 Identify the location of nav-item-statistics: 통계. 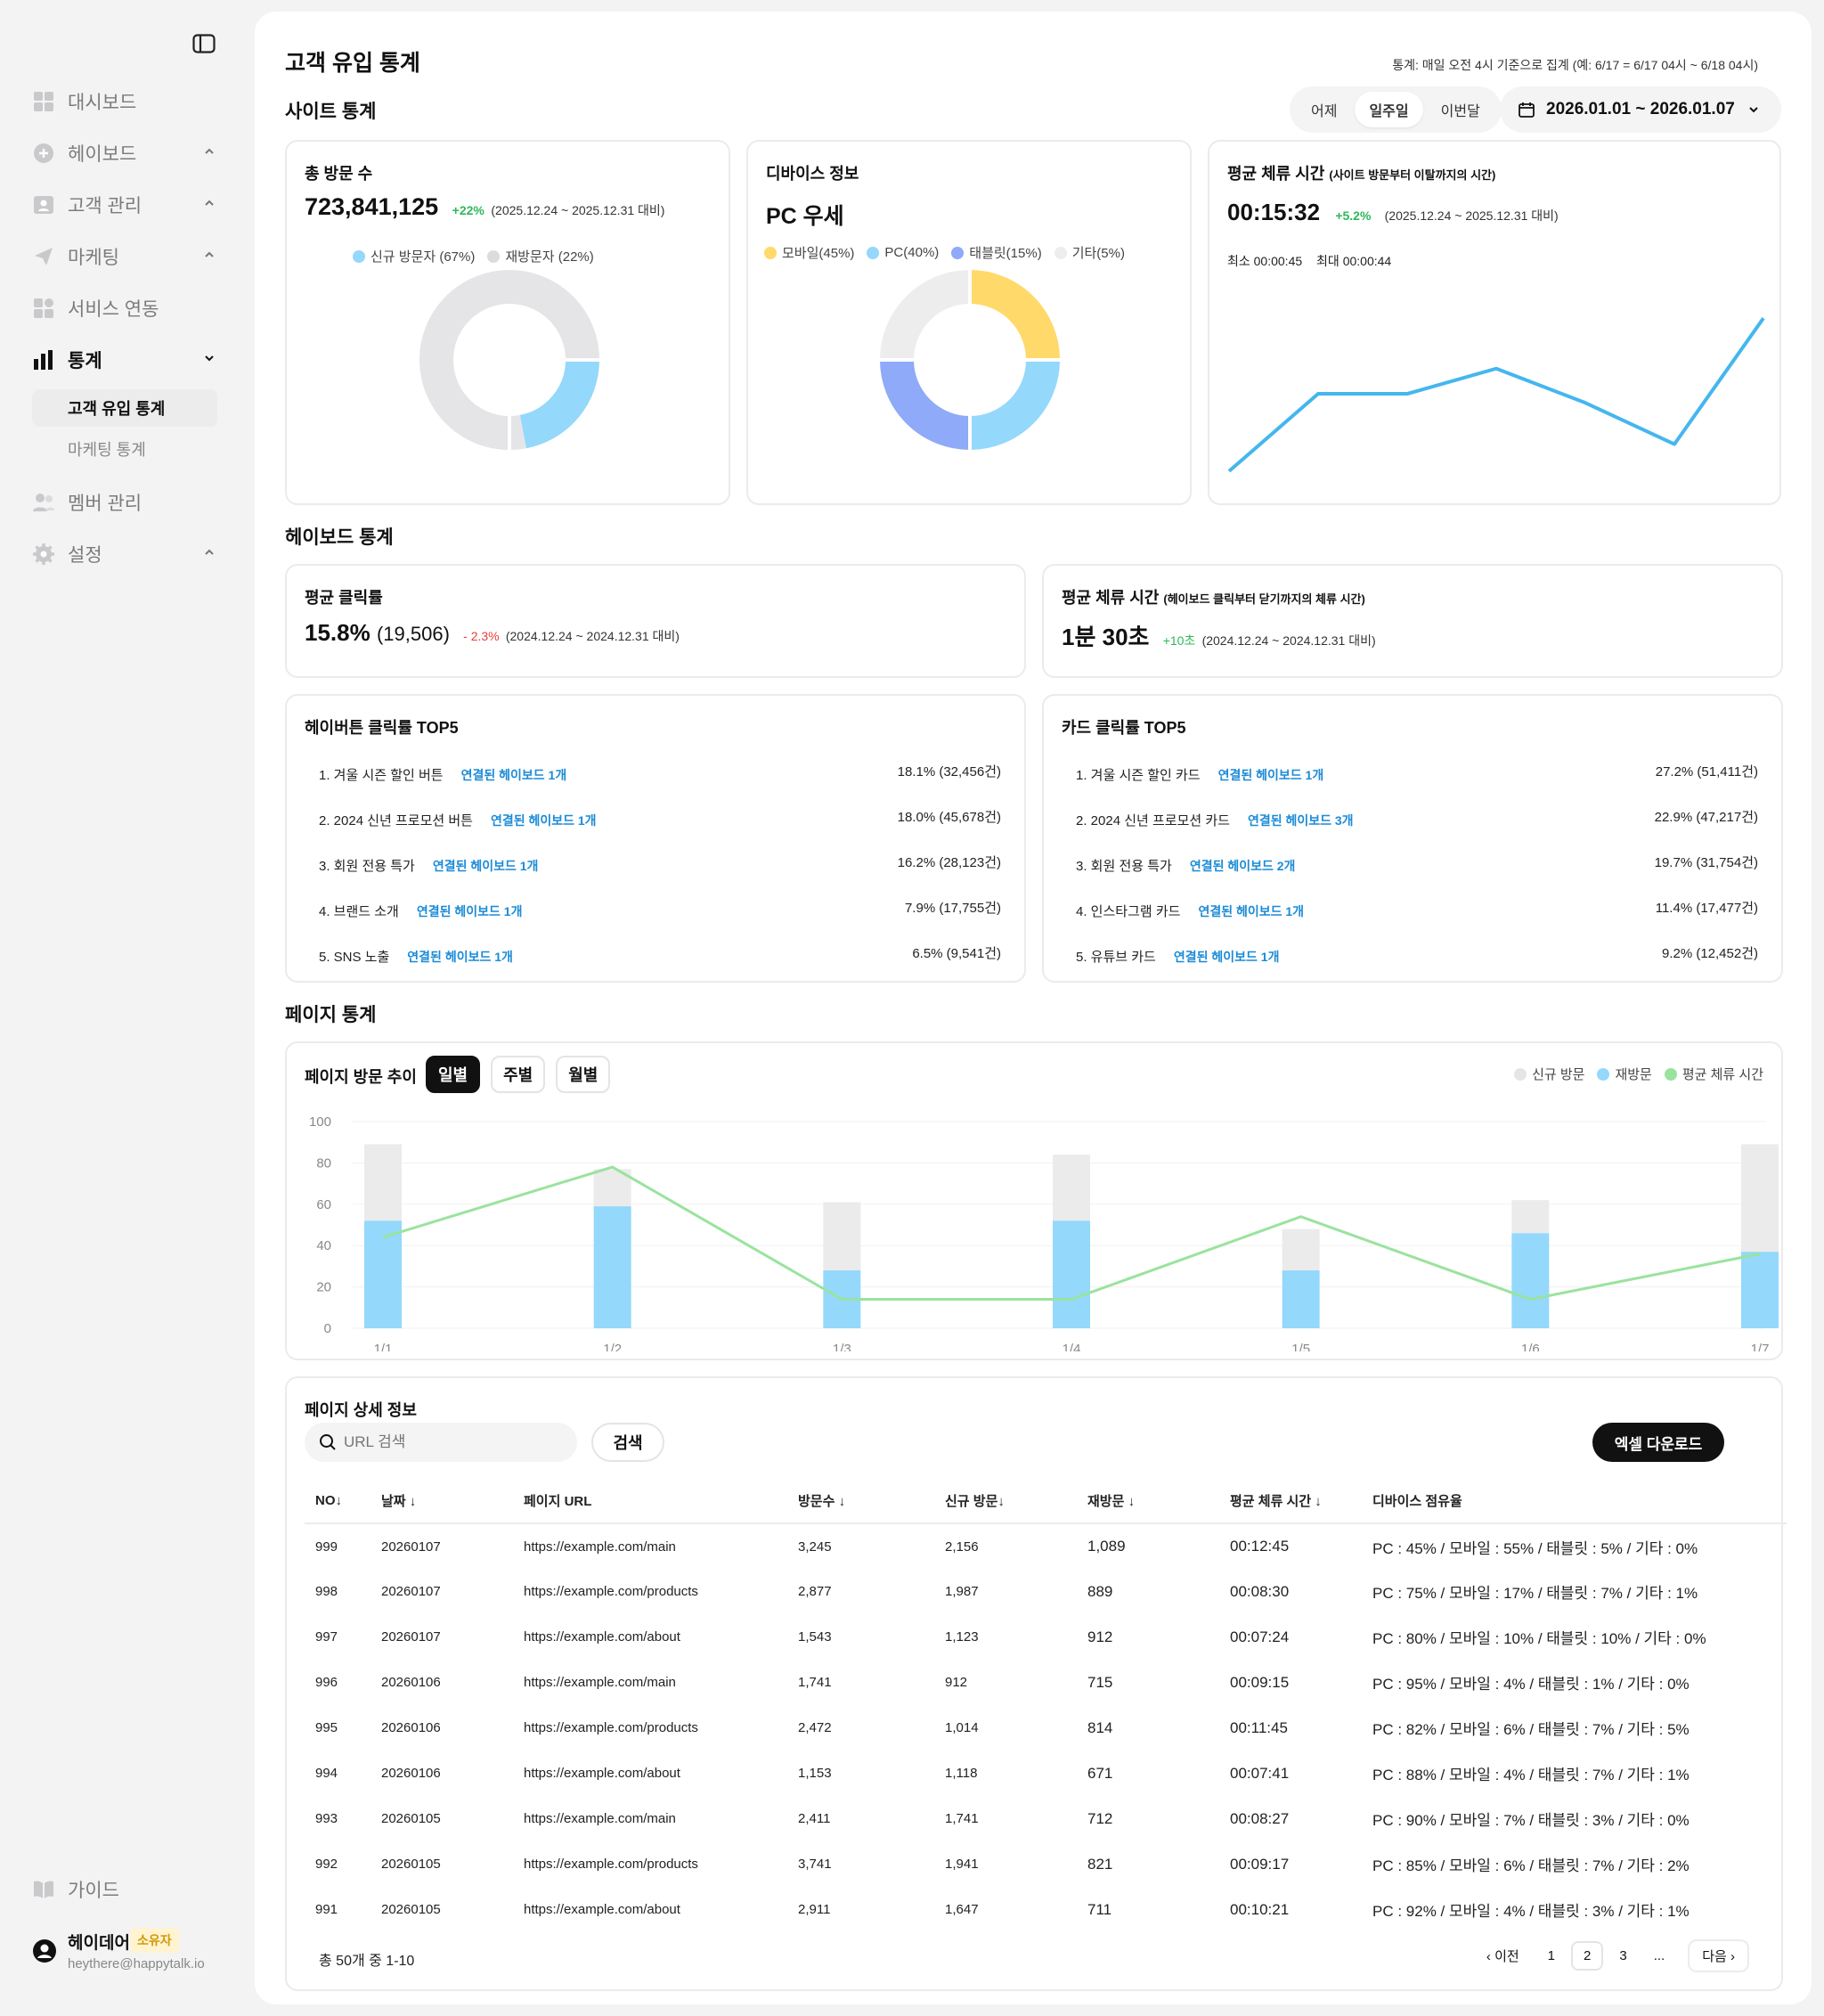
(125, 360).